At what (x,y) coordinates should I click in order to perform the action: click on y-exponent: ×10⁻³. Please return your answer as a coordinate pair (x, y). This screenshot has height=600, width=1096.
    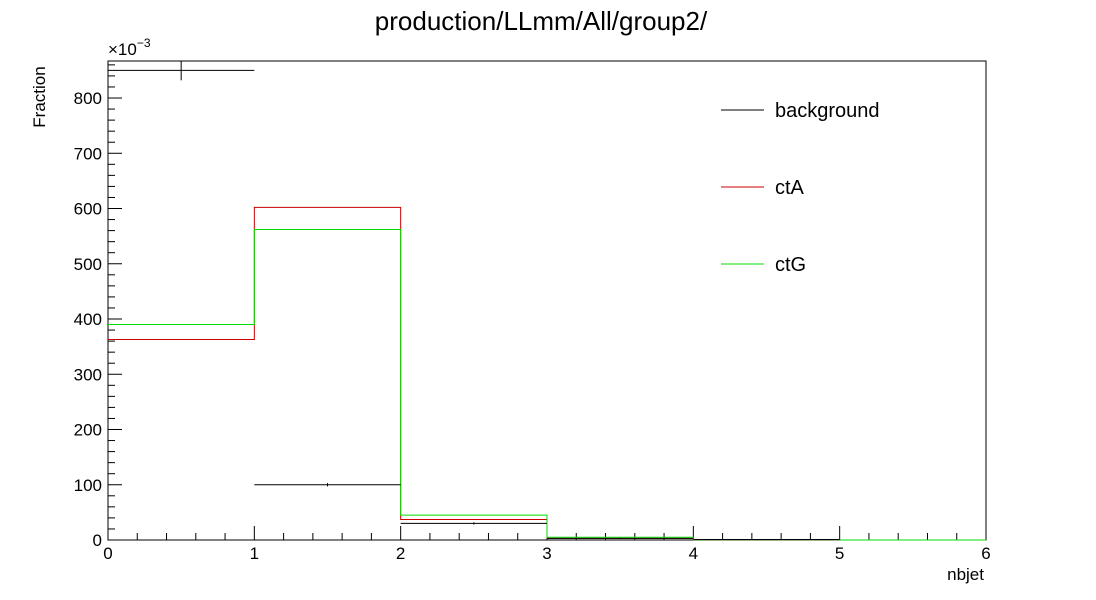
    Looking at the image, I should click on (129, 47).